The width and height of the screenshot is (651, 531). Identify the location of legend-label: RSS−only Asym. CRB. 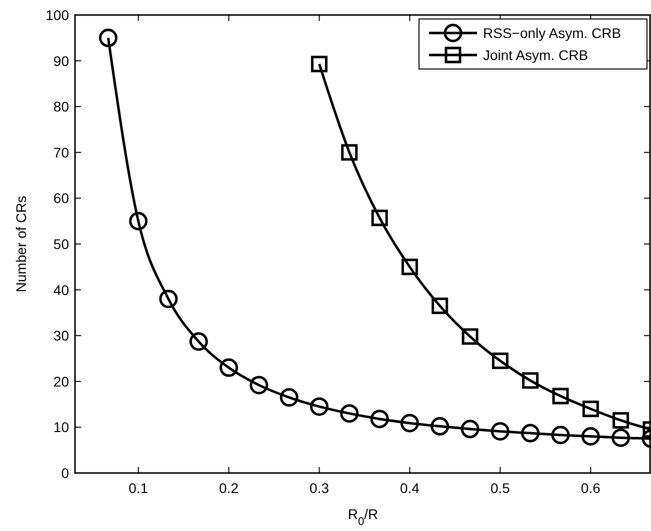
(552, 33).